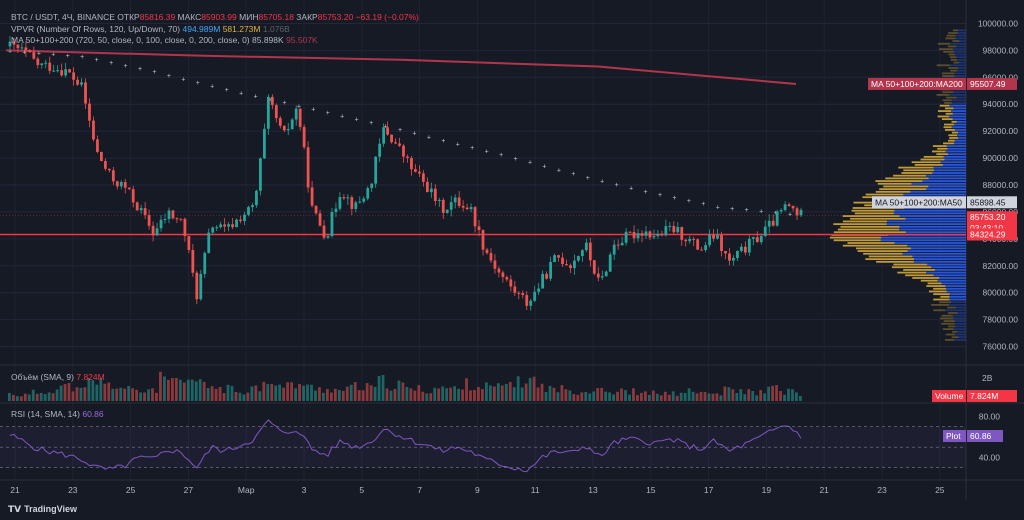 This screenshot has height=520, width=1024. I want to click on time-tick-label: Мар, so click(246, 490).